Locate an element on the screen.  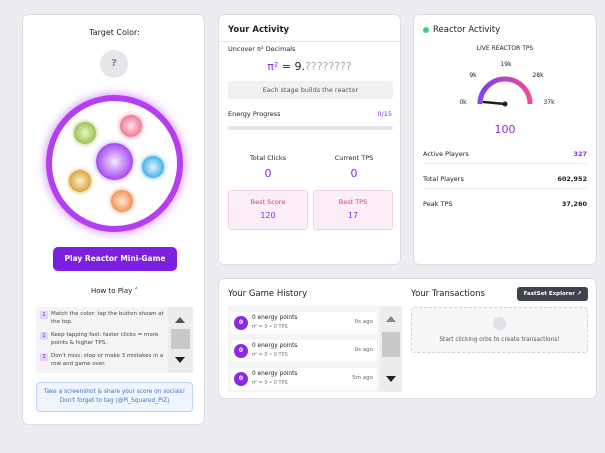
uncover-label: Uncover π² Decimals is located at coordinates (262, 49).